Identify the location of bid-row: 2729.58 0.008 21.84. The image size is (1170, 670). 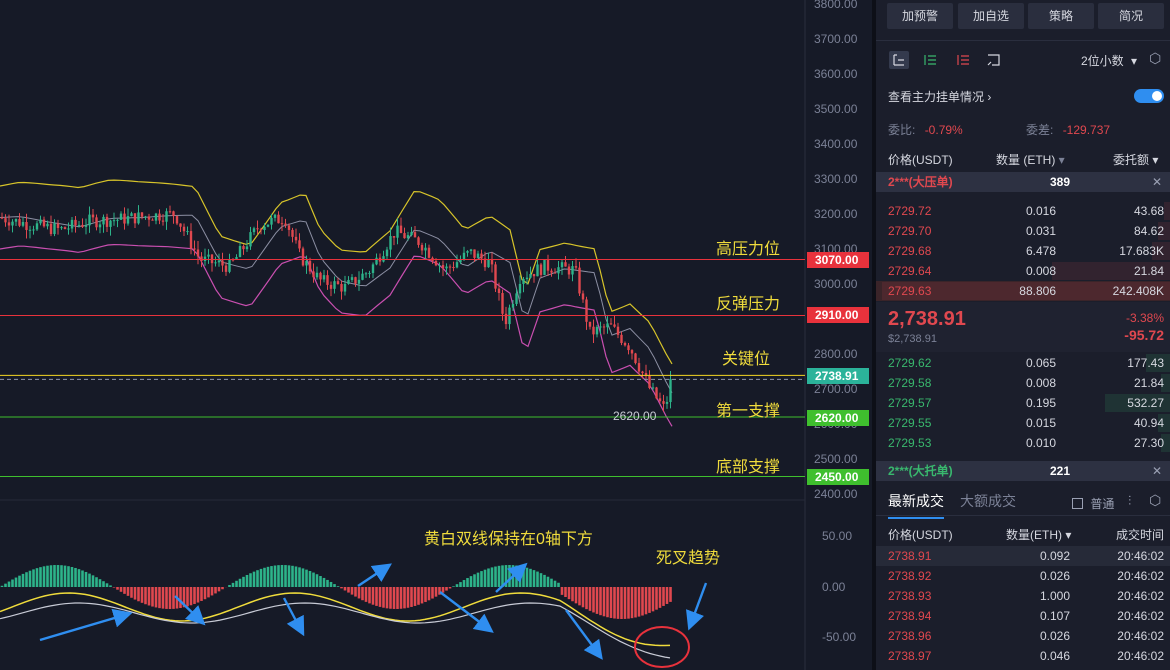
(1023, 383).